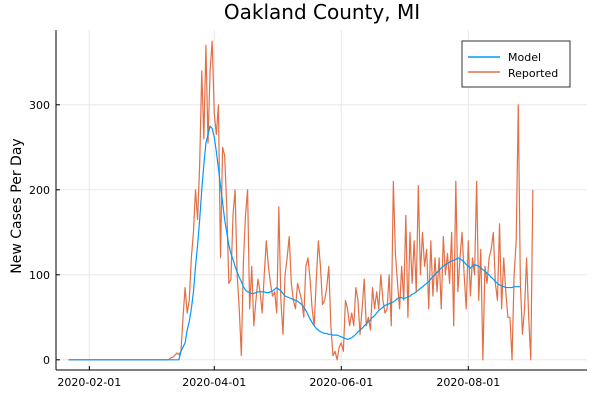 The image size is (600, 400). I want to click on chart-title: Oakland County, MI, so click(322, 12).